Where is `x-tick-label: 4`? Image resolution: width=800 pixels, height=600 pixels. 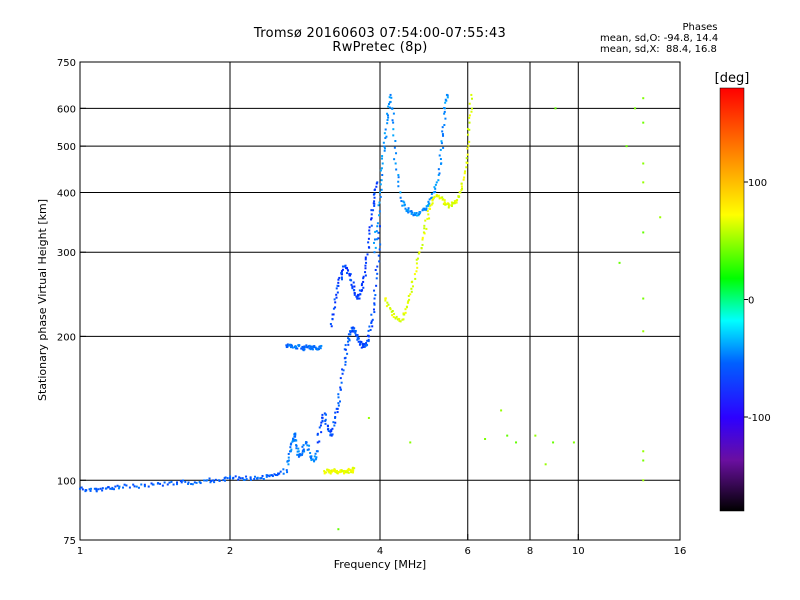 x-tick-label: 4 is located at coordinates (380, 551).